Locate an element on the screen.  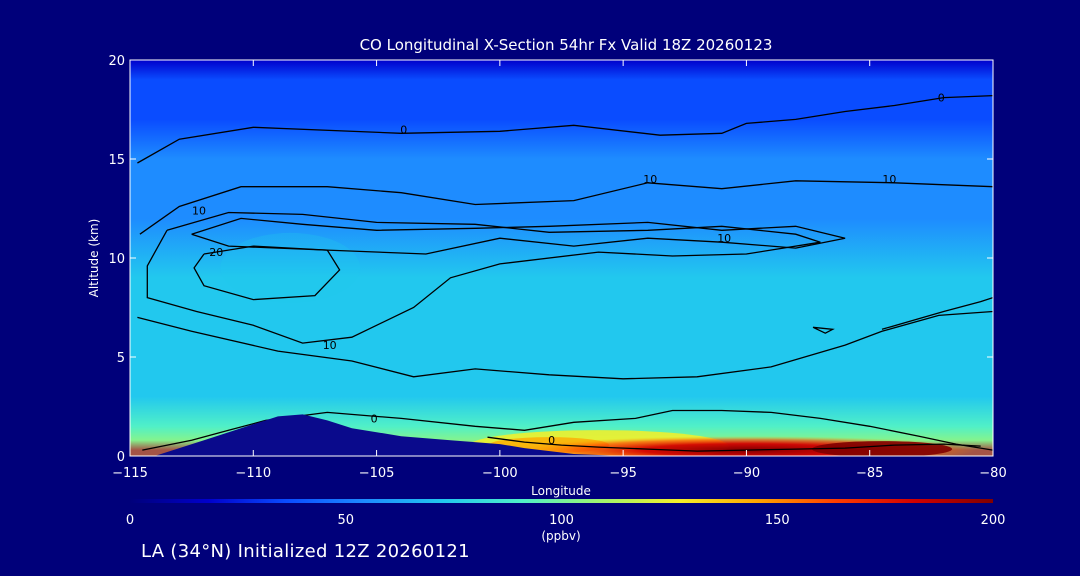
colorbar is located at coordinates (561, 501).